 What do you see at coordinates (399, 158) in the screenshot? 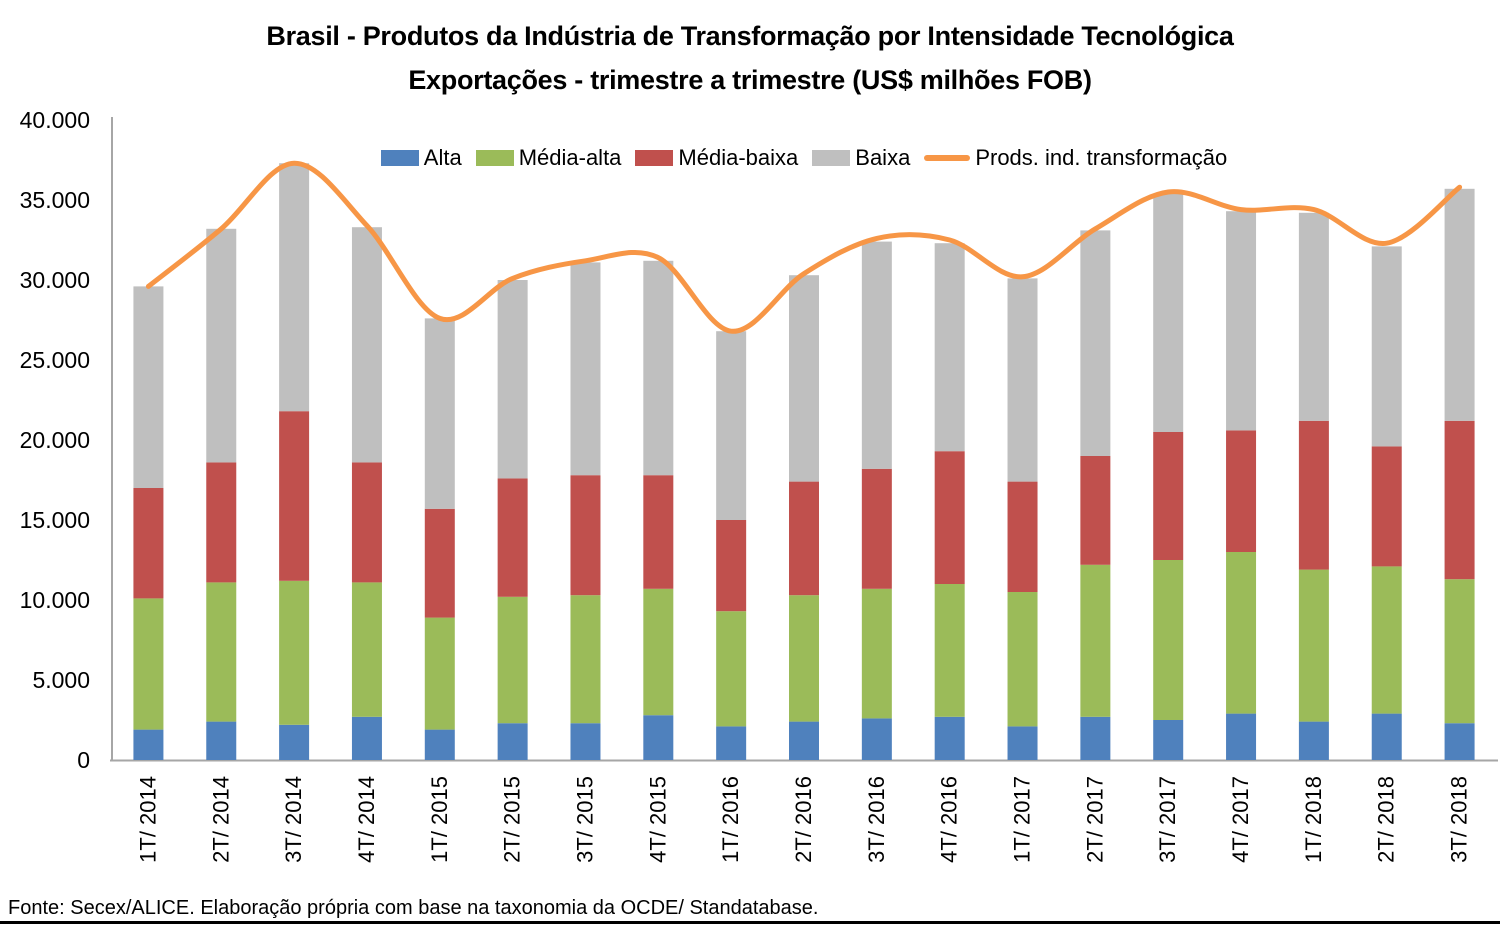
I see `legend-swatch-alta` at bounding box center [399, 158].